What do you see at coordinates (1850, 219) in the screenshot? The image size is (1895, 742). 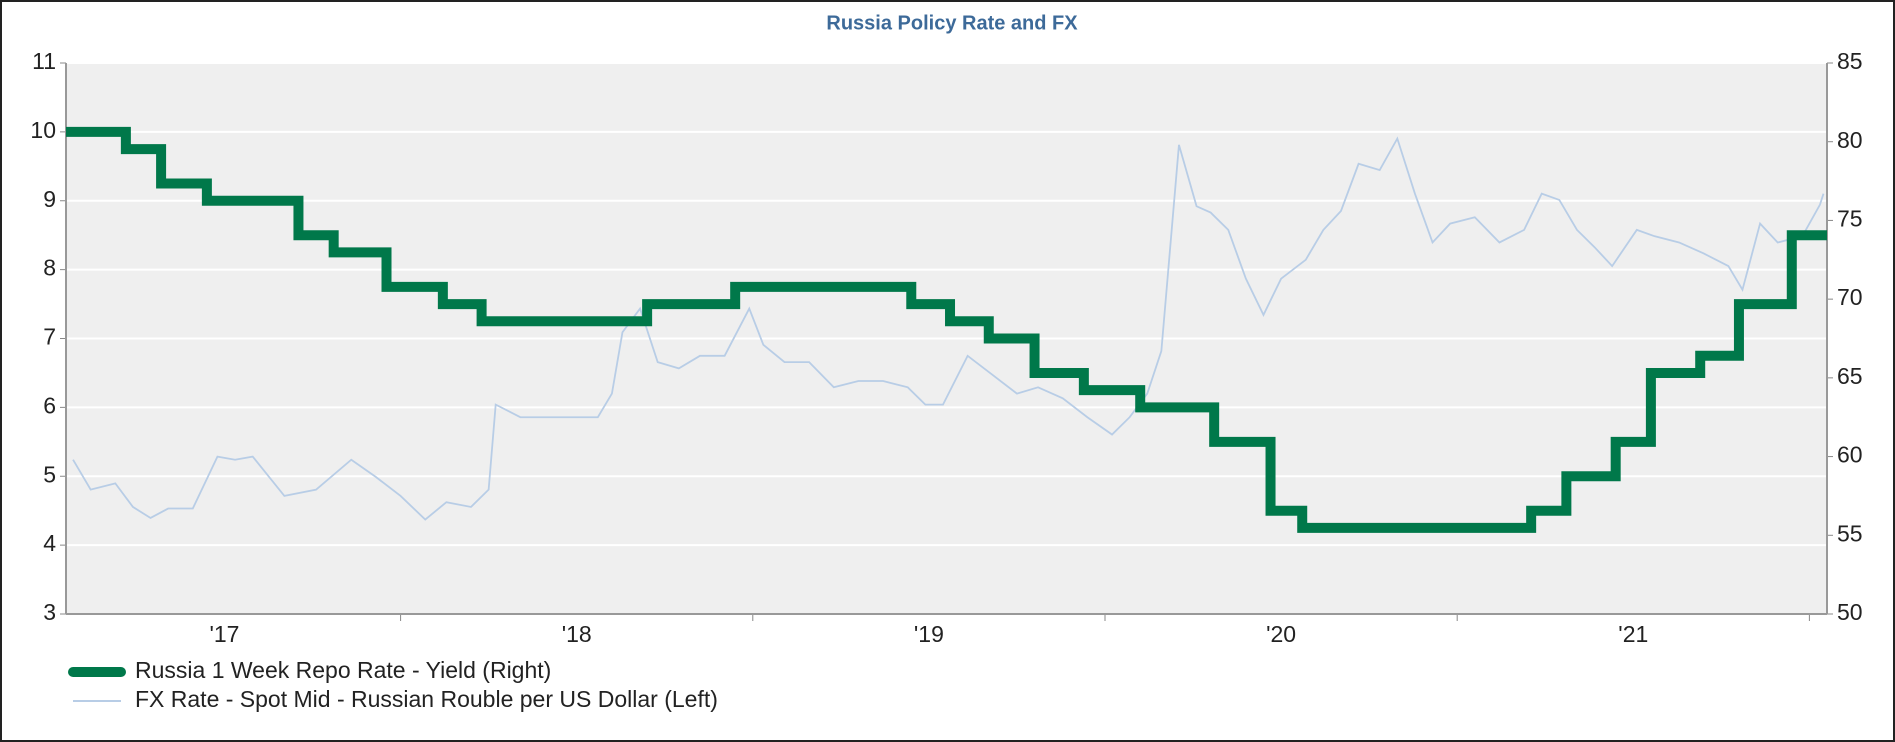 I see `y2-tick-label: 75` at bounding box center [1850, 219].